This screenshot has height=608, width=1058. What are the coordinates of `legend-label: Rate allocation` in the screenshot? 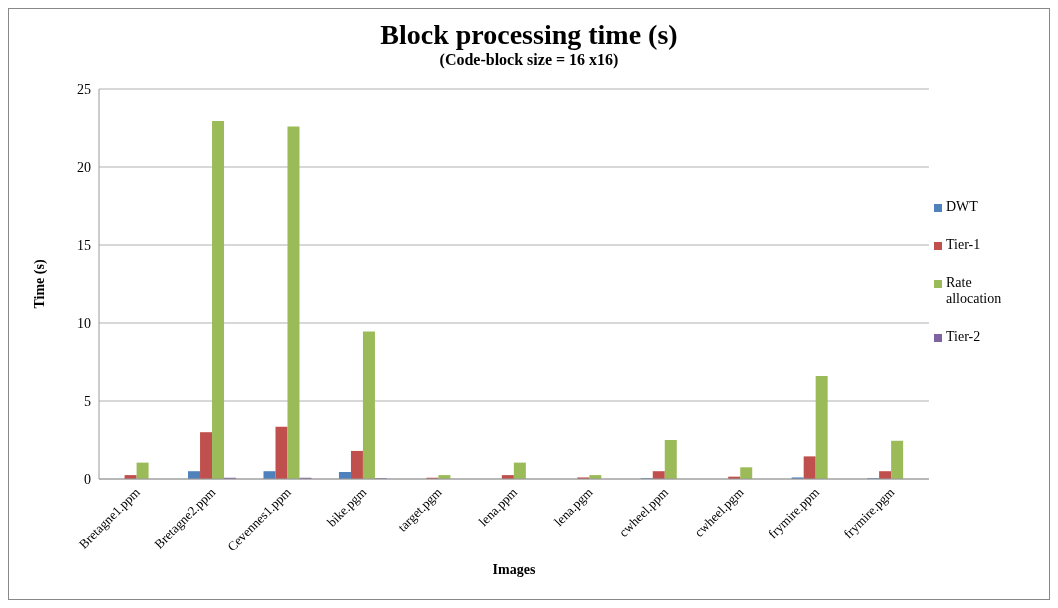 It's located at (974, 291).